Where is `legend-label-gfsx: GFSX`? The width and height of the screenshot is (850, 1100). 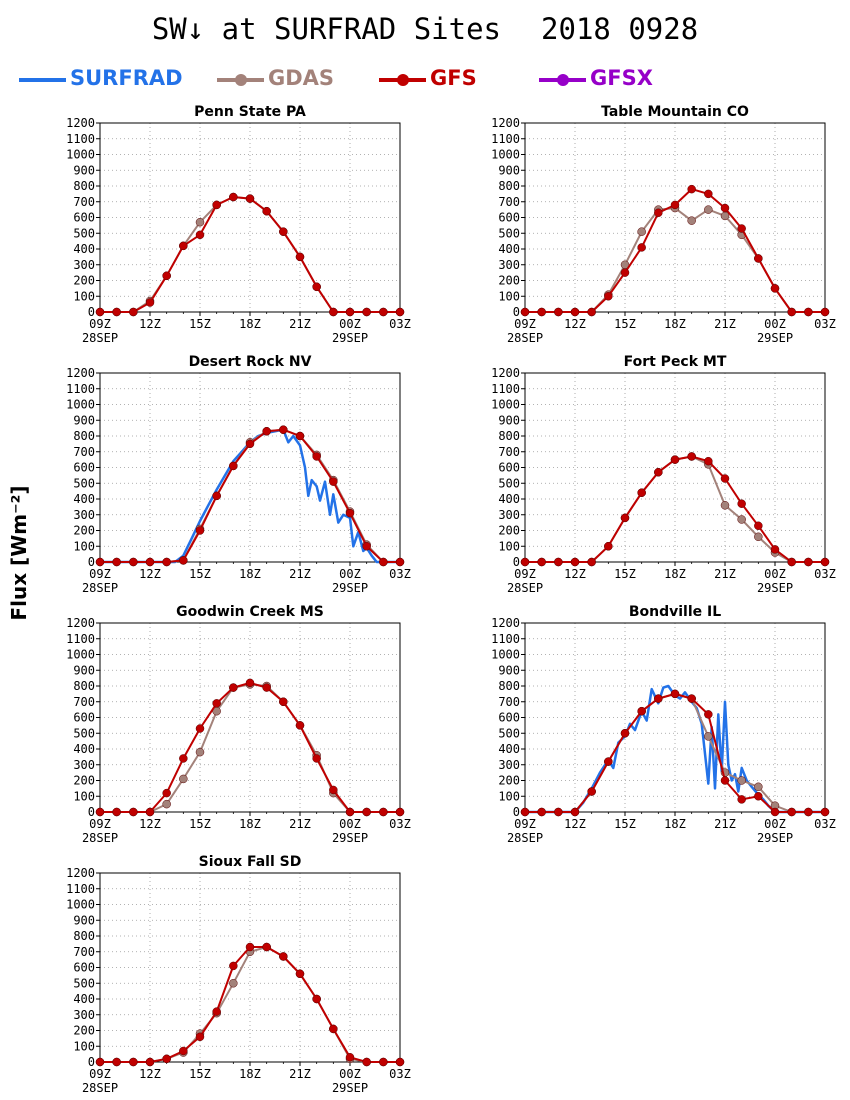
legend-label-gfsx: GFSX is located at coordinates (621, 78).